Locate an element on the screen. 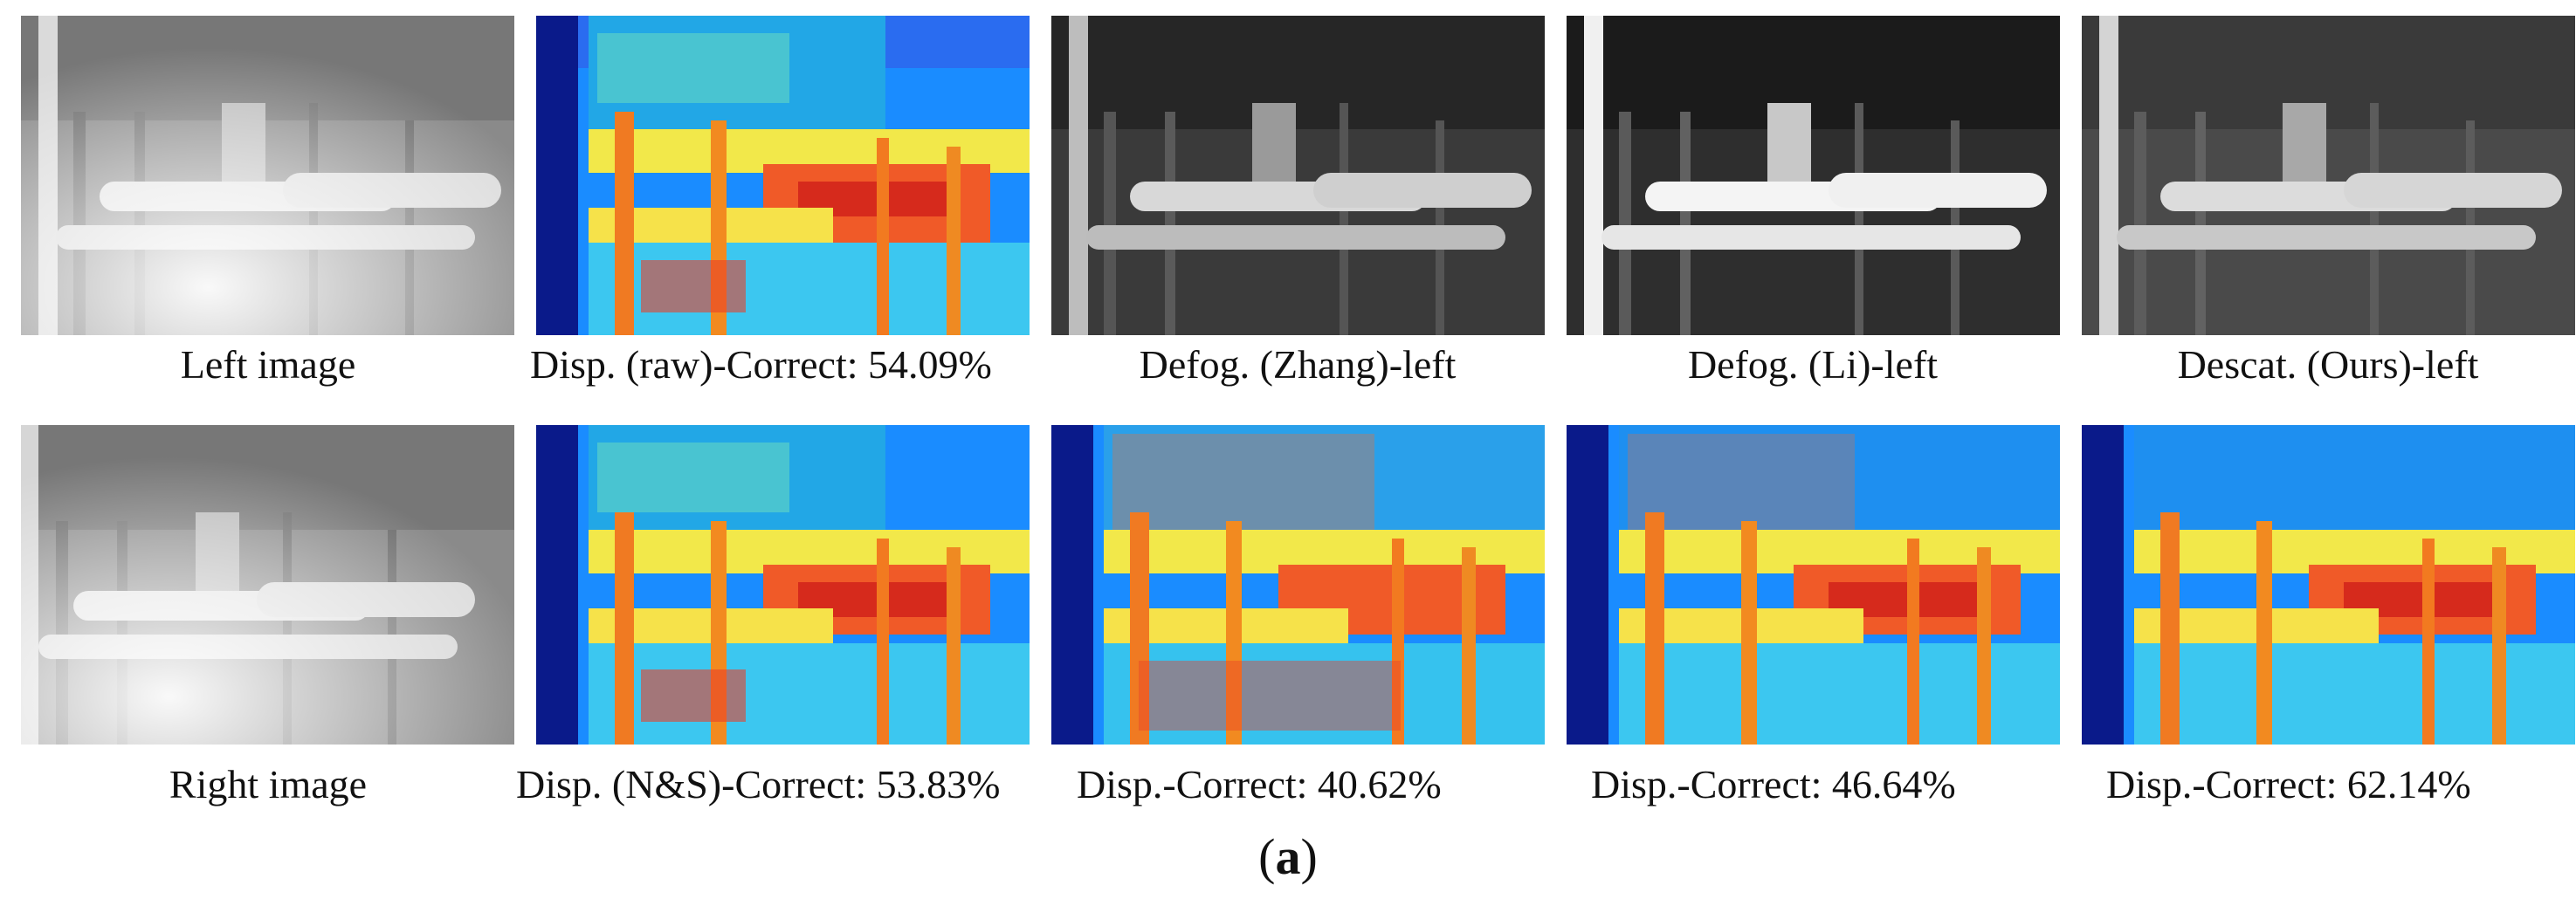 The image size is (2576, 899). descat-ours-left-photo is located at coordinates (2328, 175).